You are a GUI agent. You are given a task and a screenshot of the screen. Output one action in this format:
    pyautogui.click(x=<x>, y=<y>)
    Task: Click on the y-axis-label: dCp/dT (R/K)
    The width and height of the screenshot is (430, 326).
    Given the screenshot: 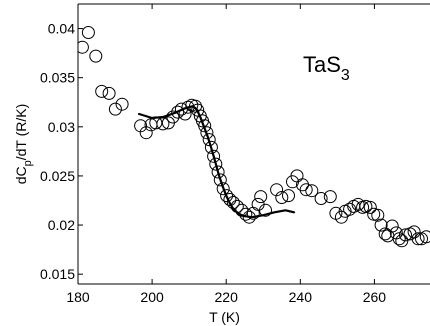 What is the action you would take?
    pyautogui.click(x=23, y=144)
    